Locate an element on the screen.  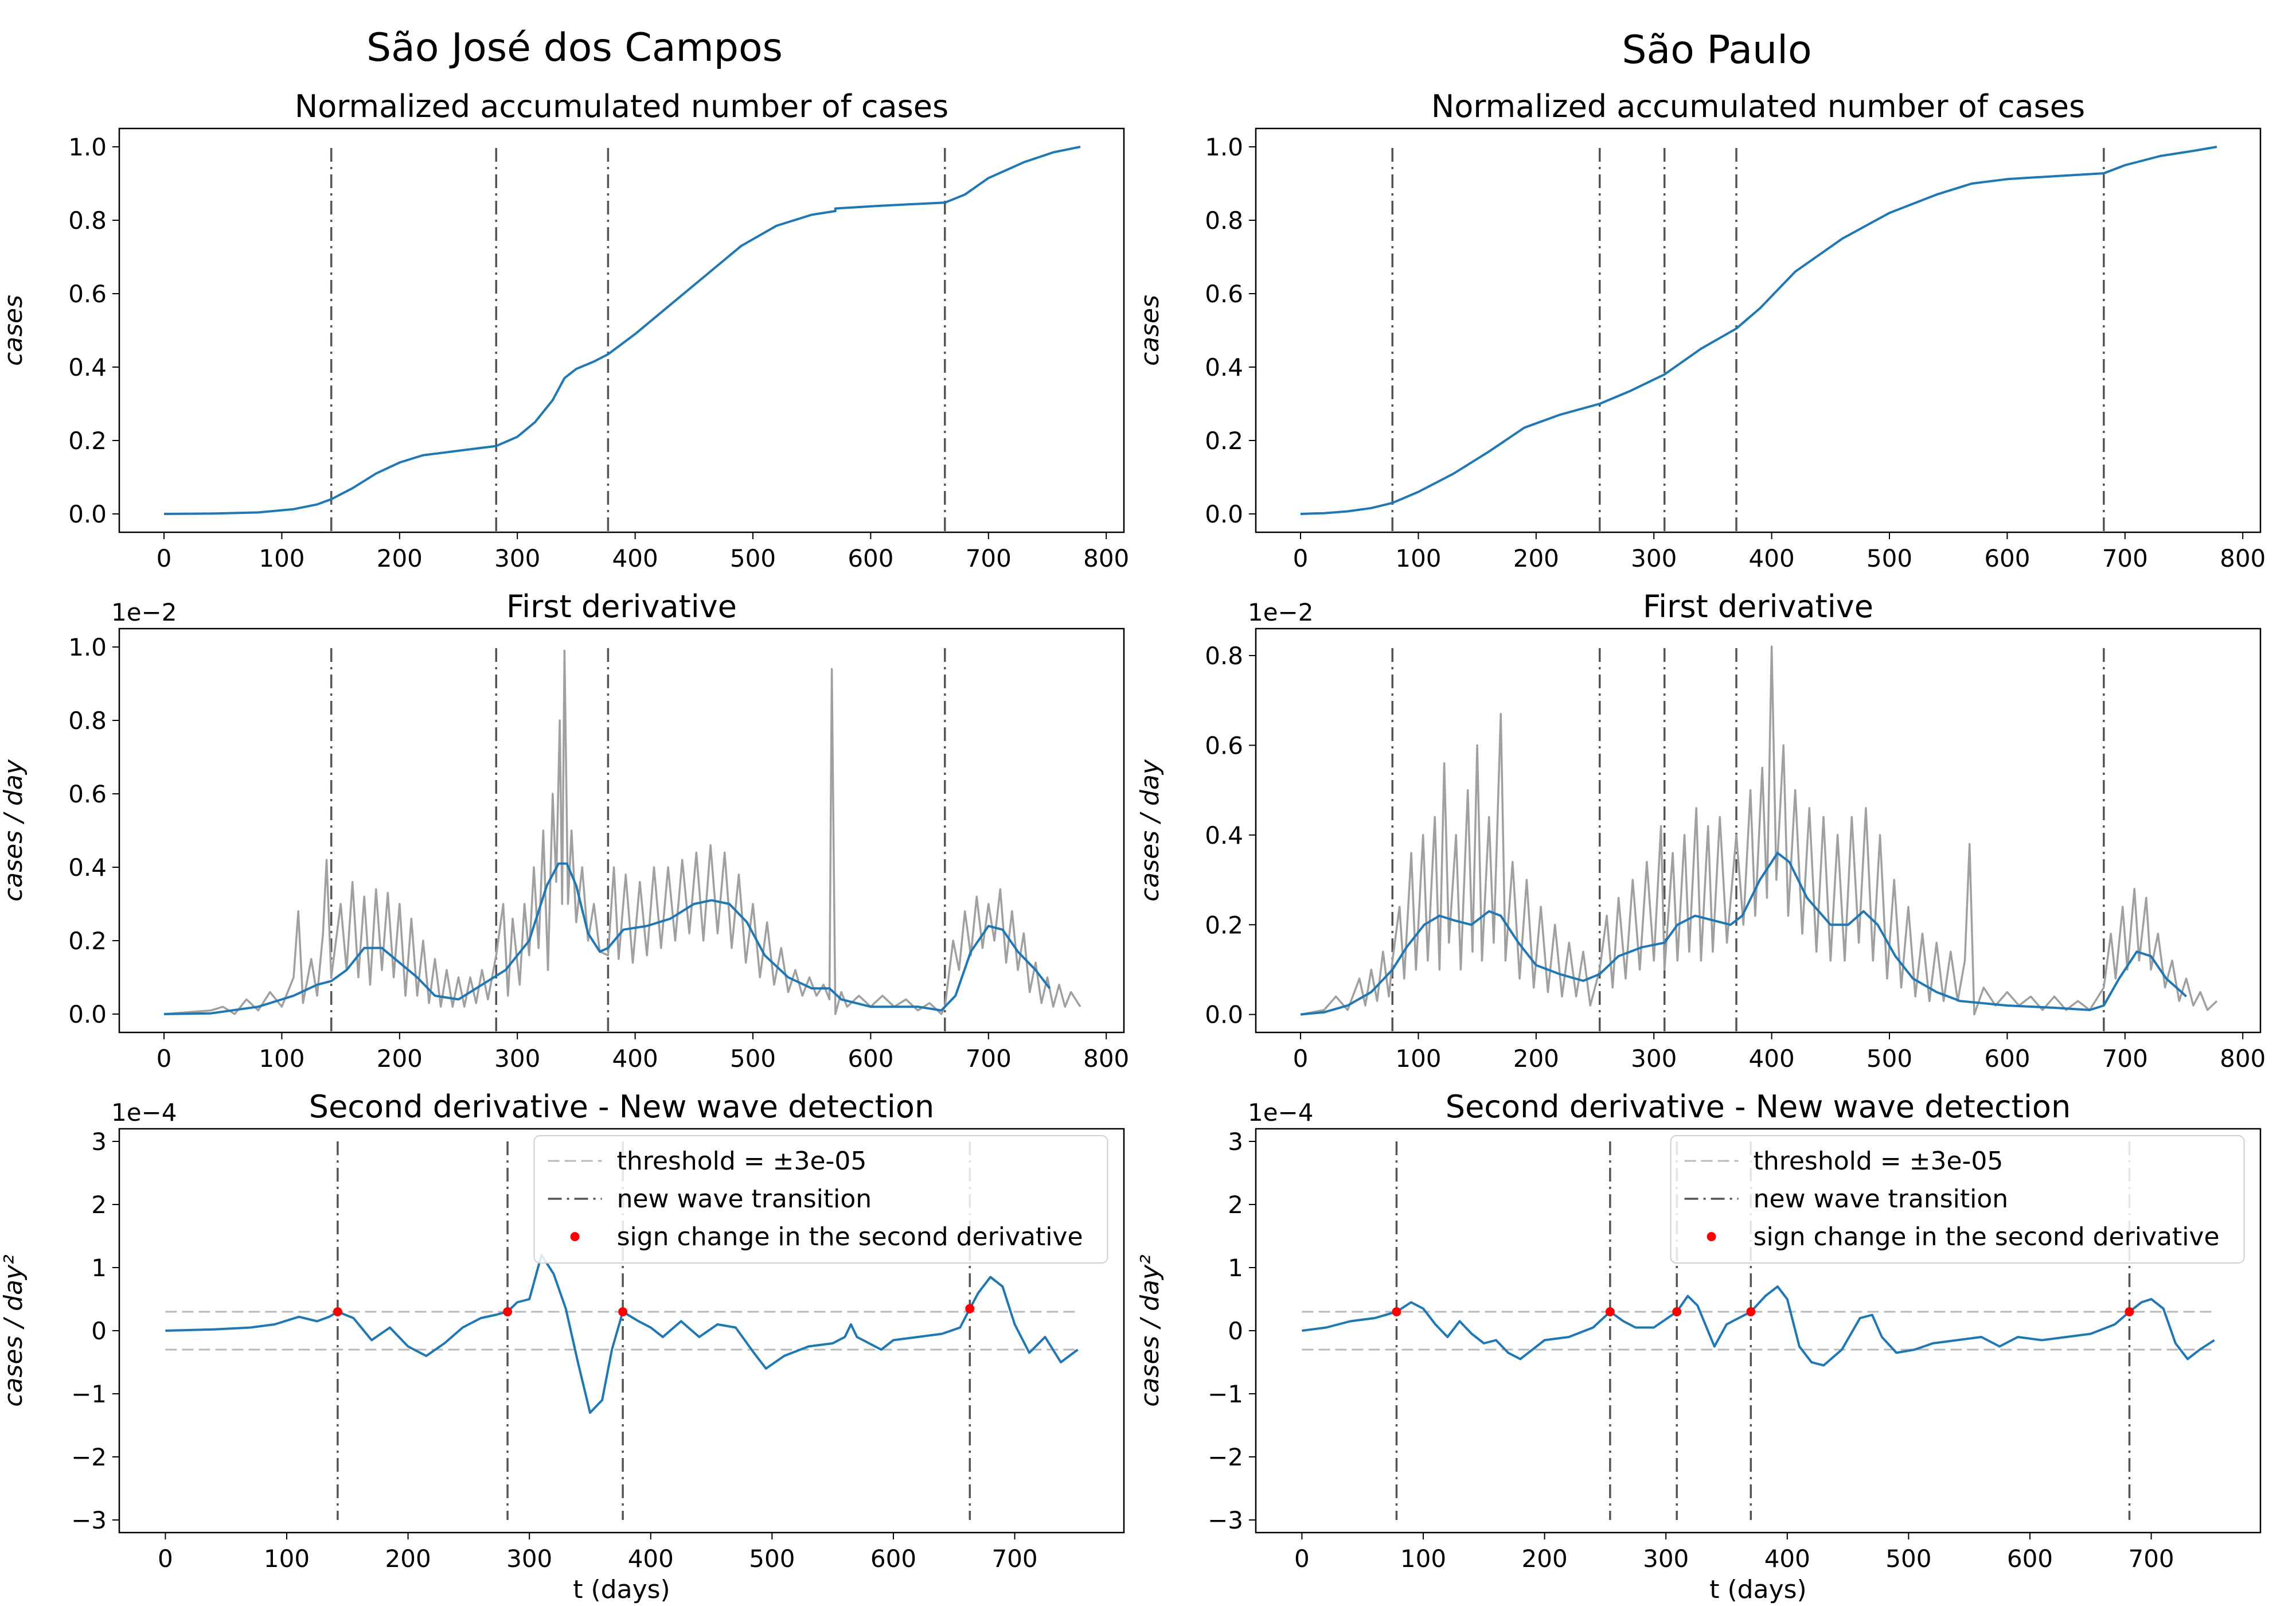
y-tick-label: −1 is located at coordinates (1225, 1394).